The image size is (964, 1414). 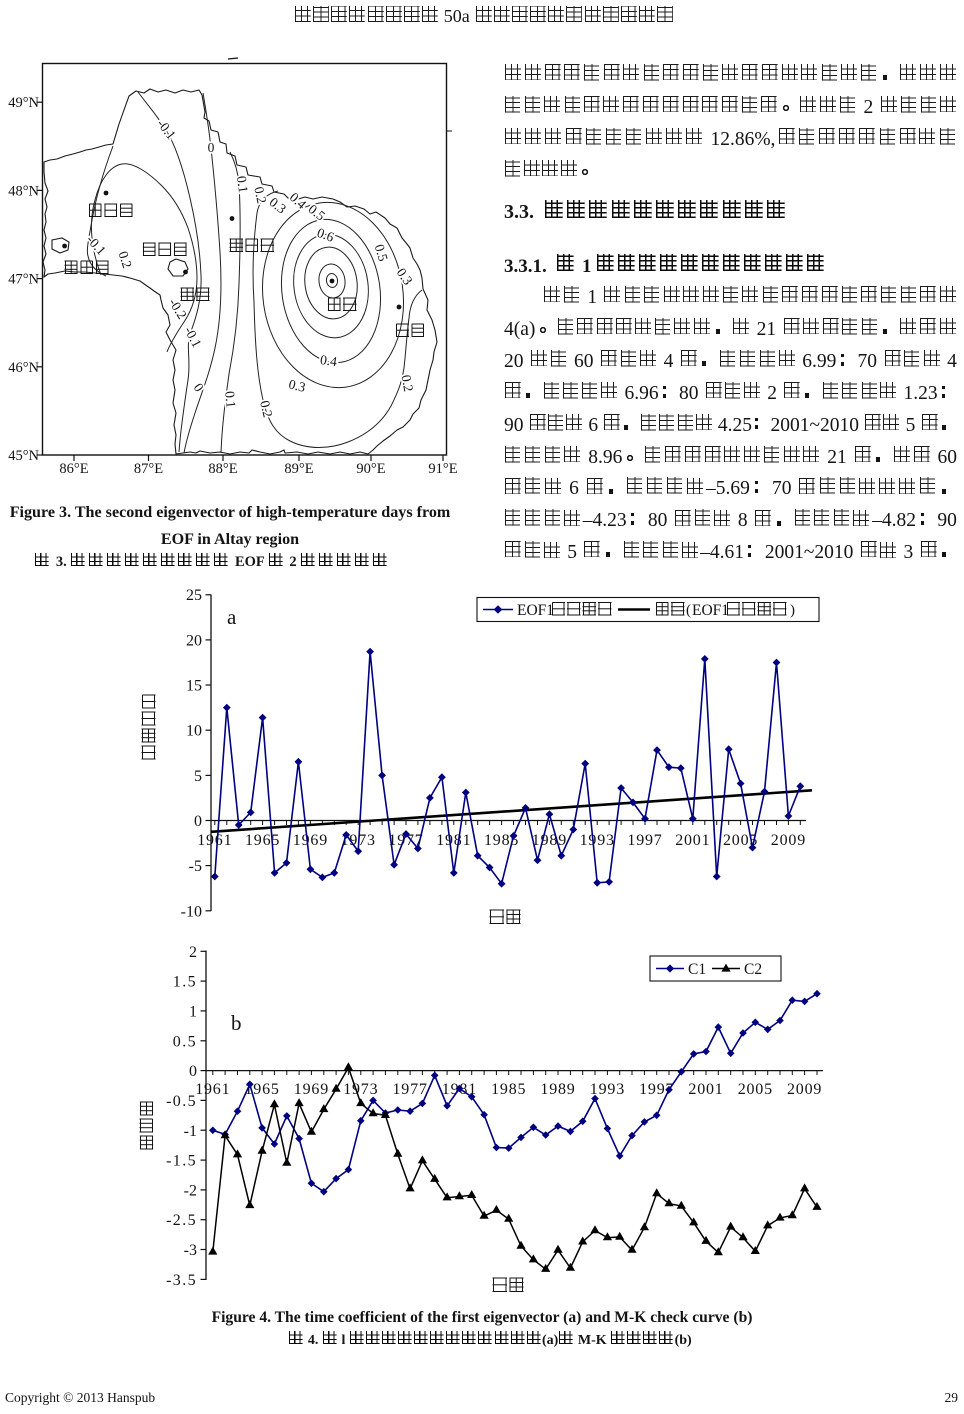 What do you see at coordinates (181, 1161) in the screenshot?
I see `svg-text: -1.5` at bounding box center [181, 1161].